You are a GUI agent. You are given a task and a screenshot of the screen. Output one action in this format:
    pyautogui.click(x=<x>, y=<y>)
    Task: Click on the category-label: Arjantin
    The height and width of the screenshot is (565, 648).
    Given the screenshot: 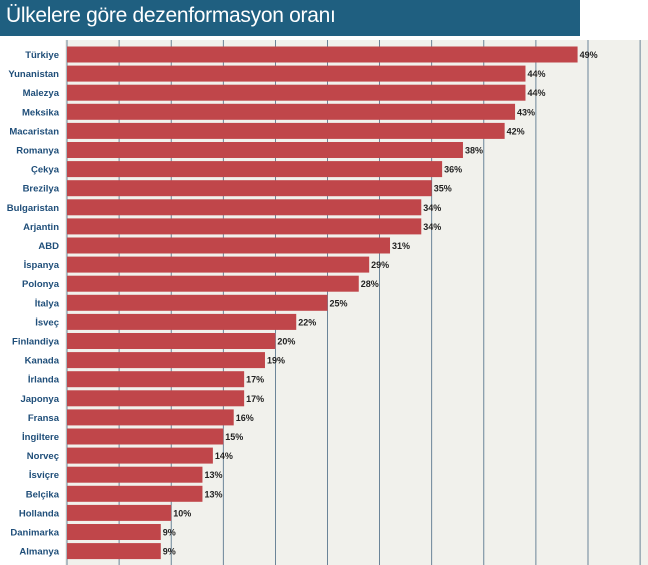 What is the action you would take?
    pyautogui.click(x=41, y=227)
    